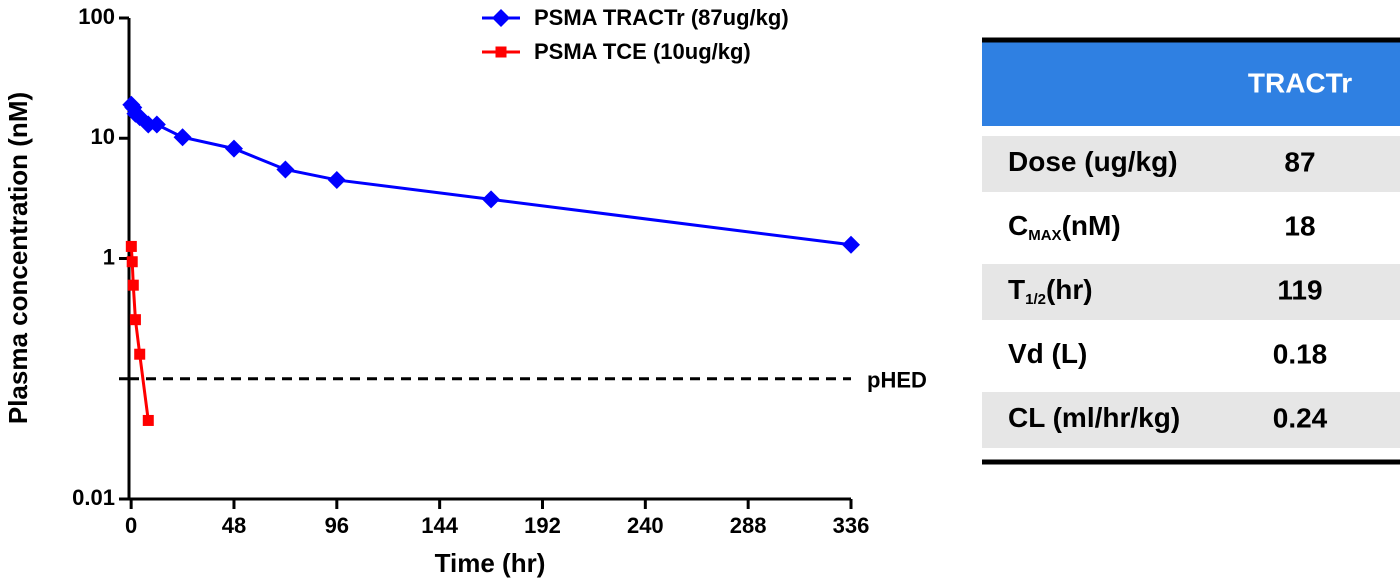 This screenshot has width=1400, height=587. Describe the element at coordinates (1191, 83) in the screenshot. I see `table-header-bg` at that location.